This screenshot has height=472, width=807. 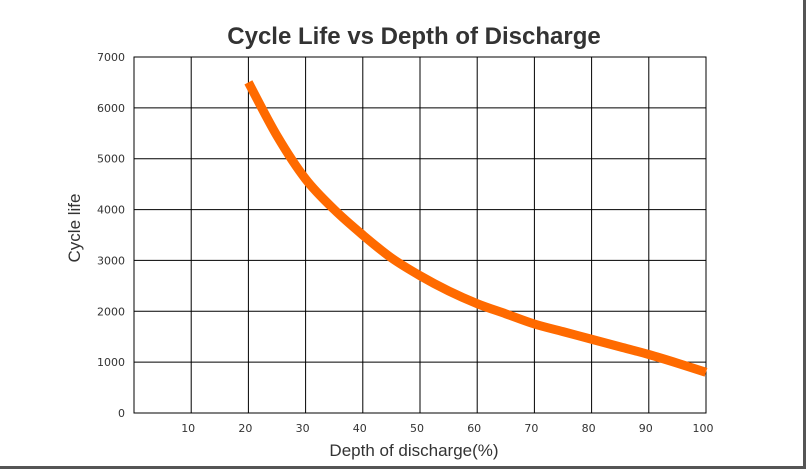 I want to click on x-tick-label: 30, so click(x=303, y=428).